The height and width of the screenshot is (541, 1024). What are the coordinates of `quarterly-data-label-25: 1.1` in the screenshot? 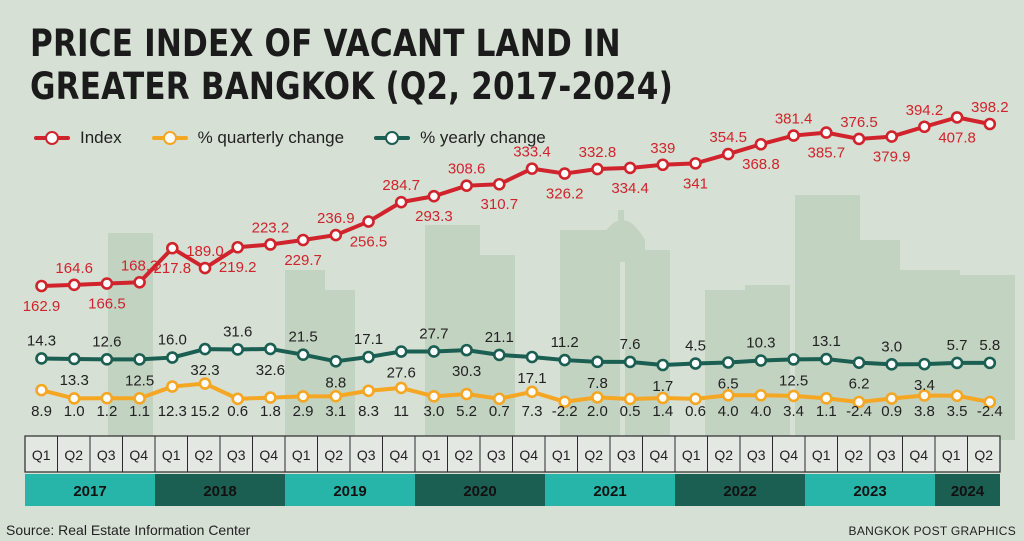 It's located at (826, 411).